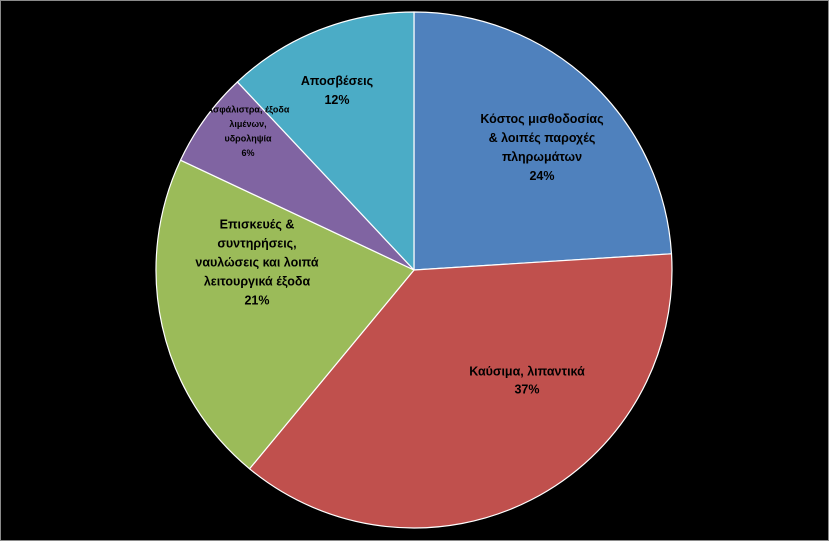 The image size is (829, 541). What do you see at coordinates (248, 132) in the screenshot?
I see `slice-label-4: Ασφάλιστρα, έξοδα λιμένων, υδροληψία 6%` at bounding box center [248, 132].